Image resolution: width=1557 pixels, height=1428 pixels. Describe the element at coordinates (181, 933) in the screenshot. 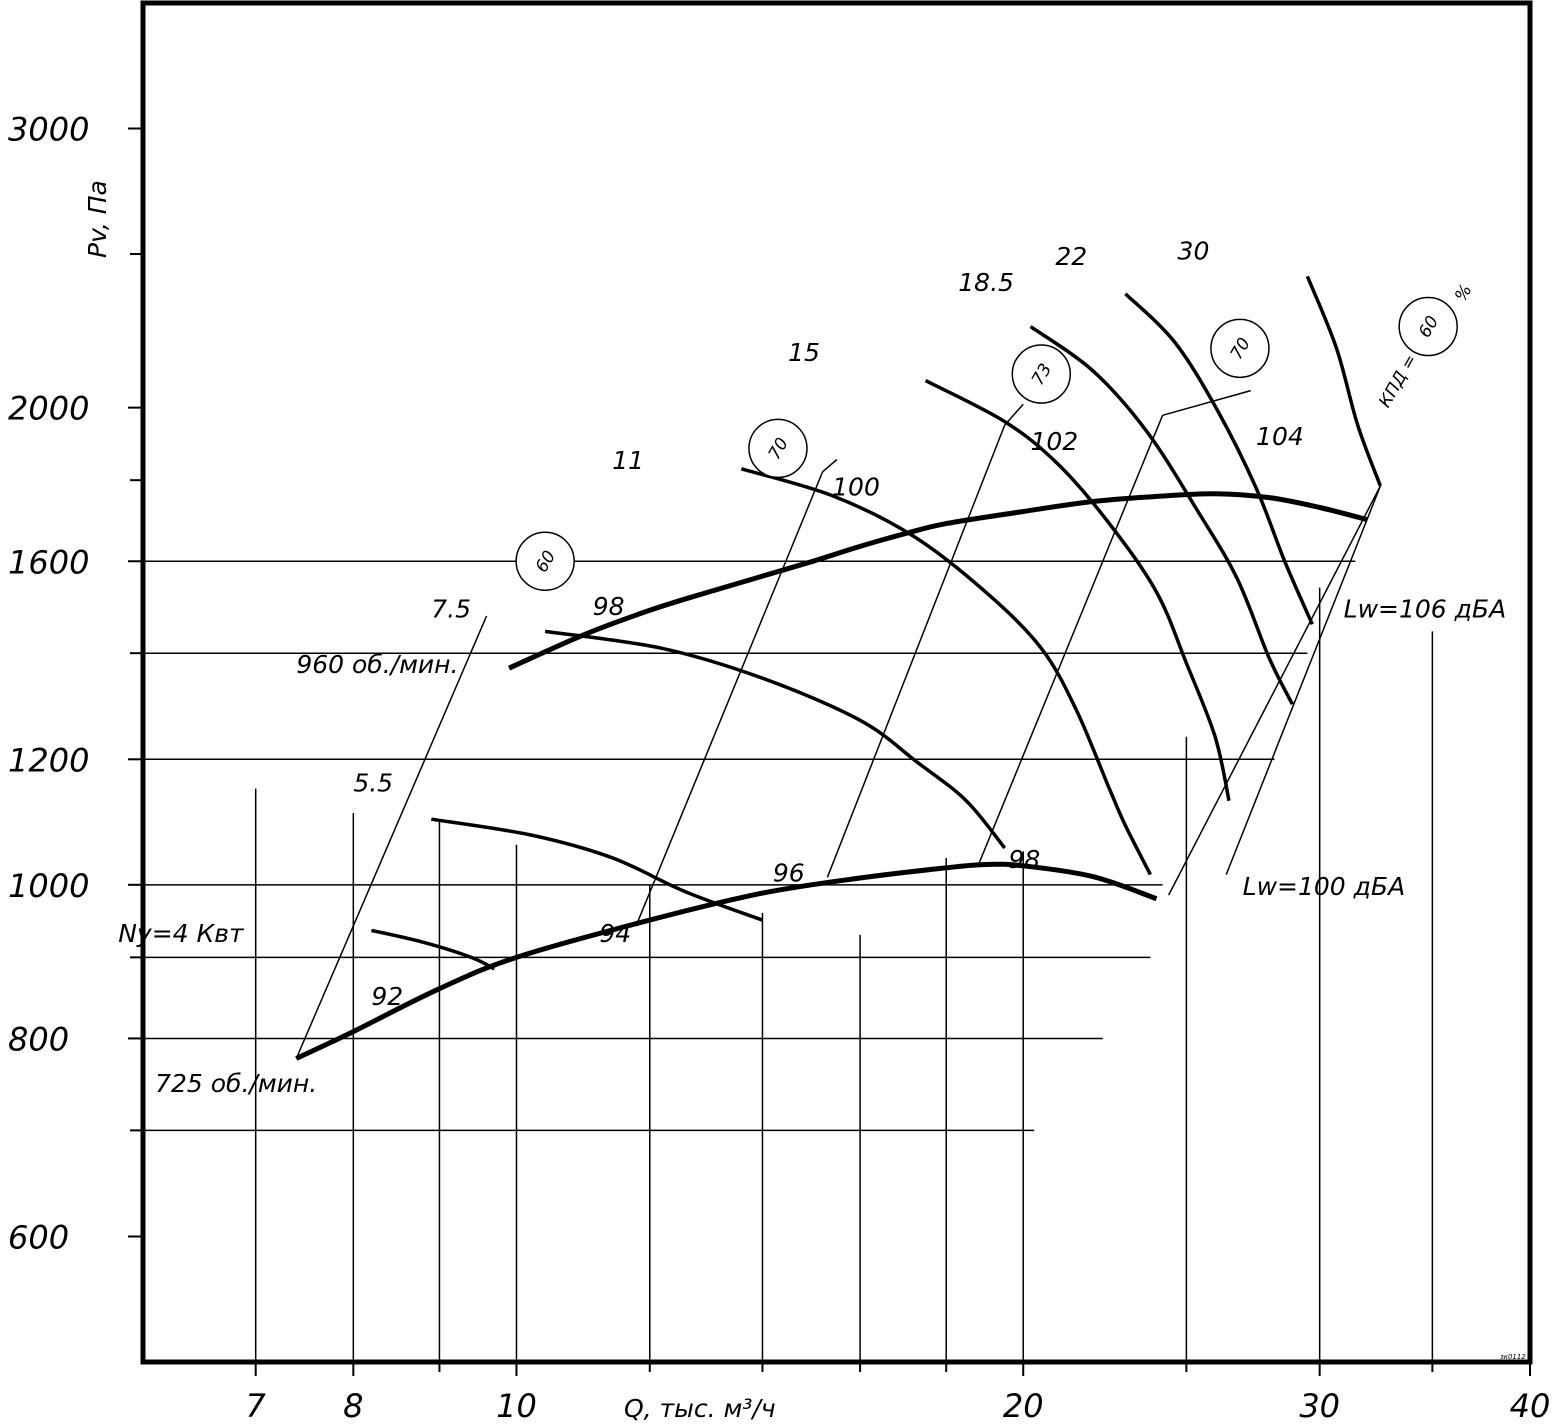

I see `power-curve-label: Ny=4 Квт` at that location.